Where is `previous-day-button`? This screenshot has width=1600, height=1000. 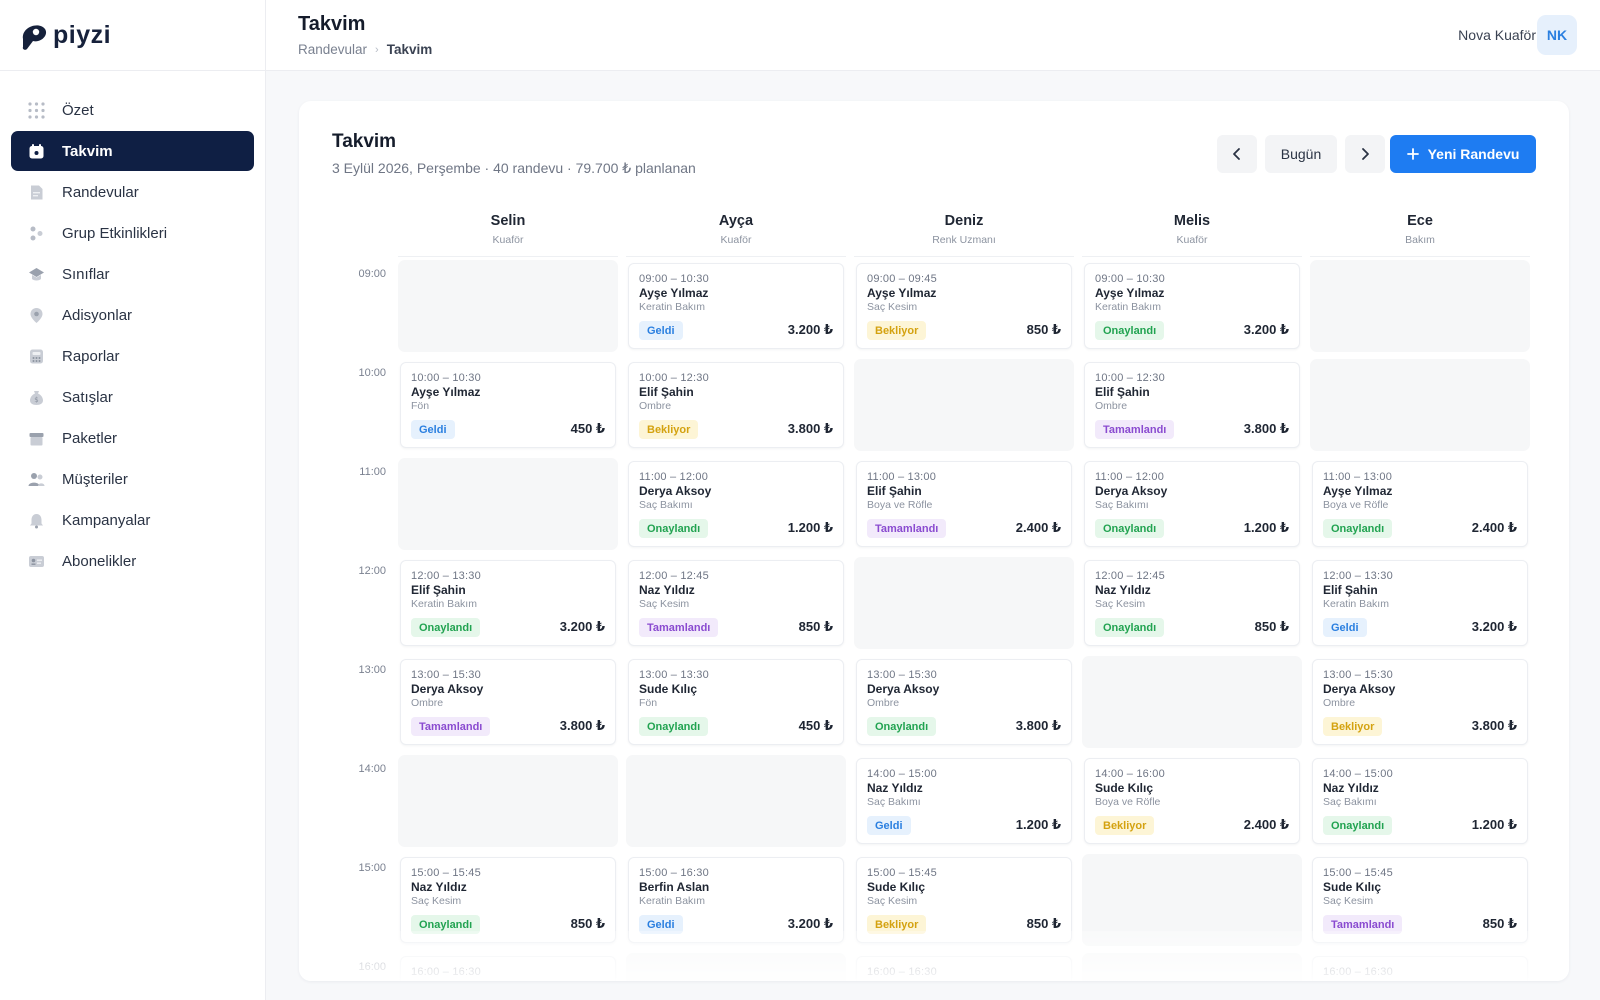 previous-day-button is located at coordinates (1237, 154).